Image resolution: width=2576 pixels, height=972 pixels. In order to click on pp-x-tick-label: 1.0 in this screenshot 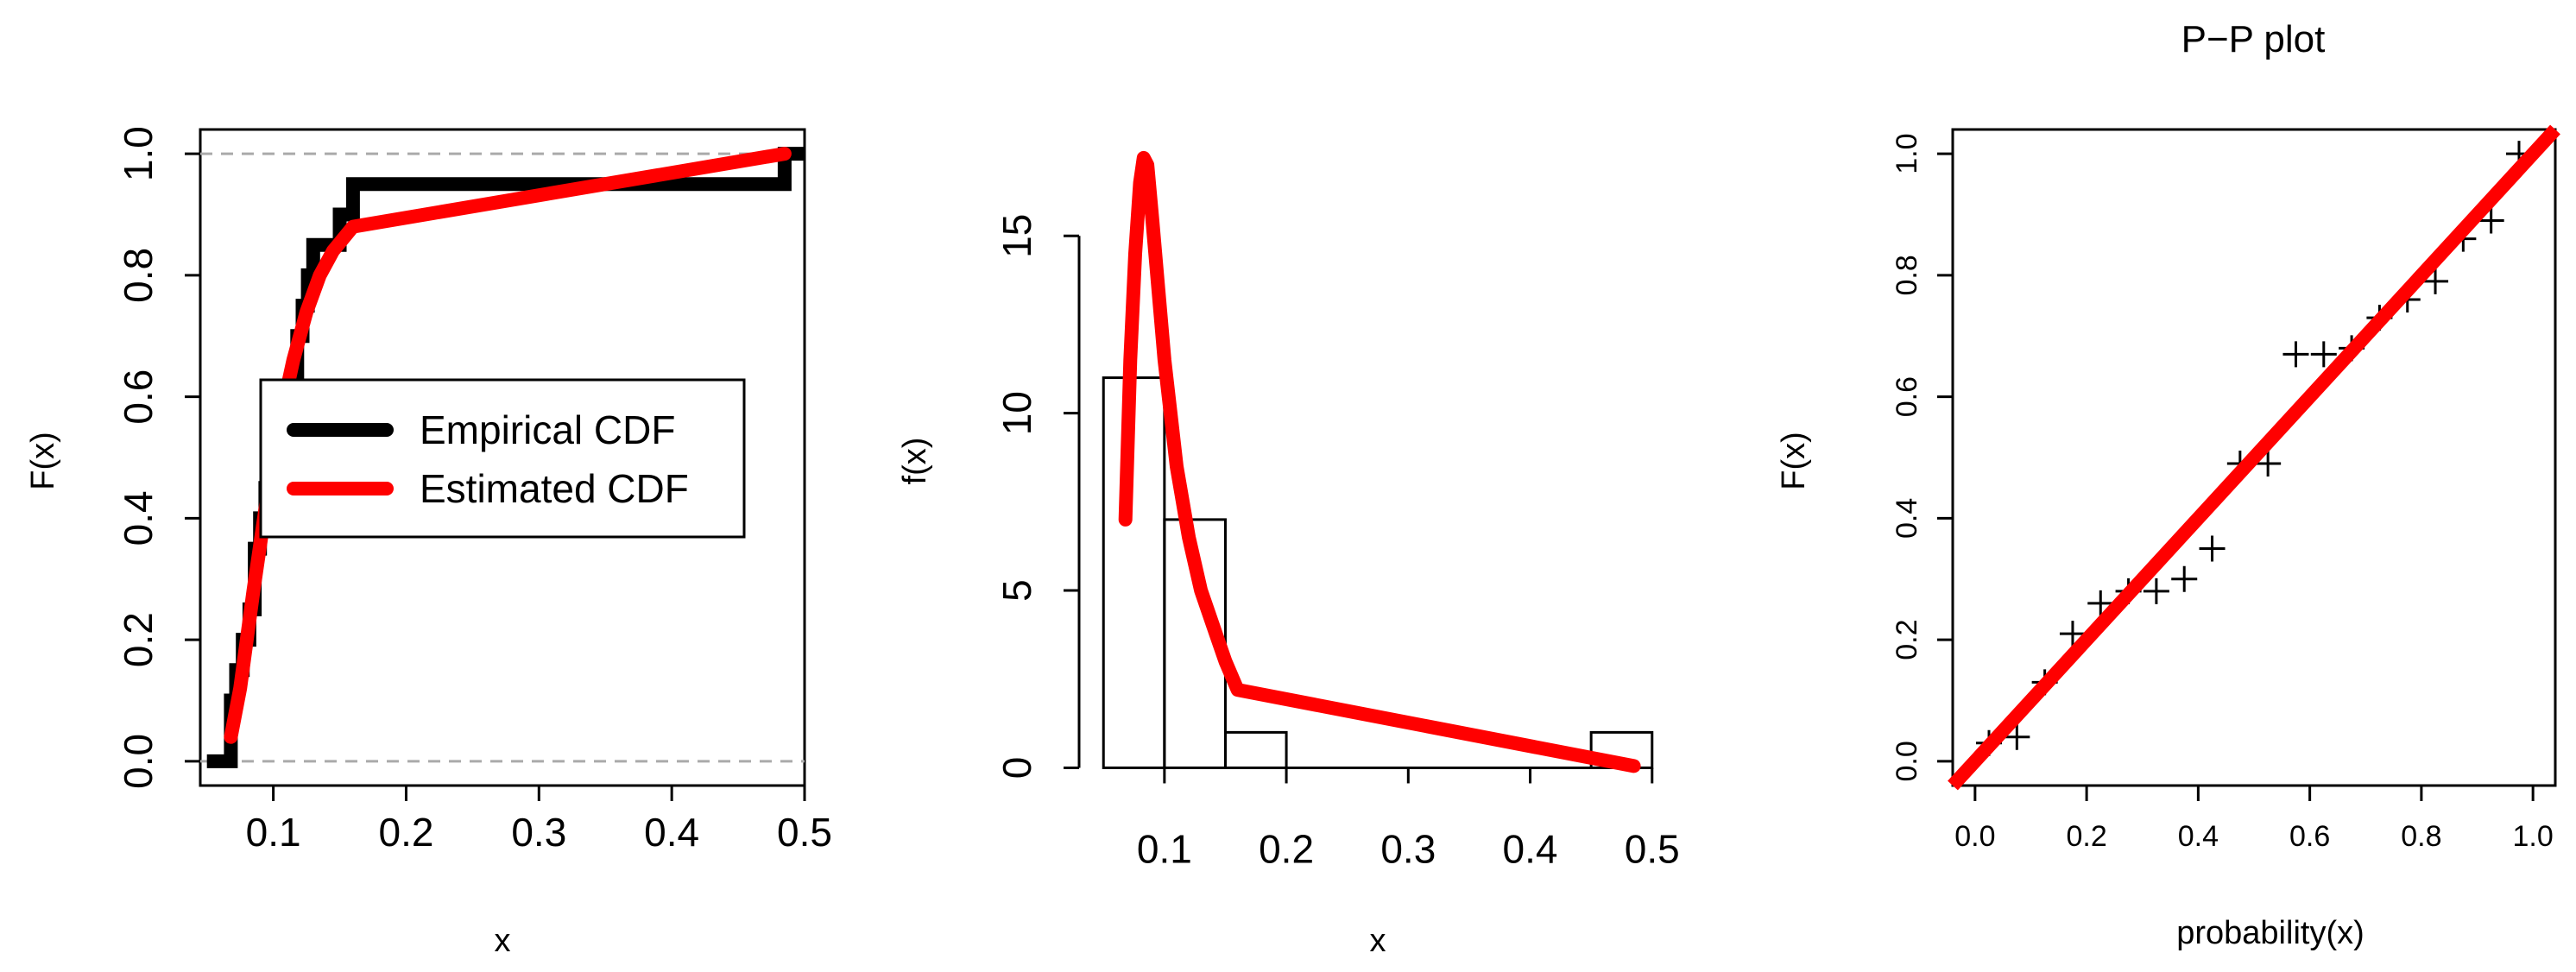, I will do `click(2533, 836)`.